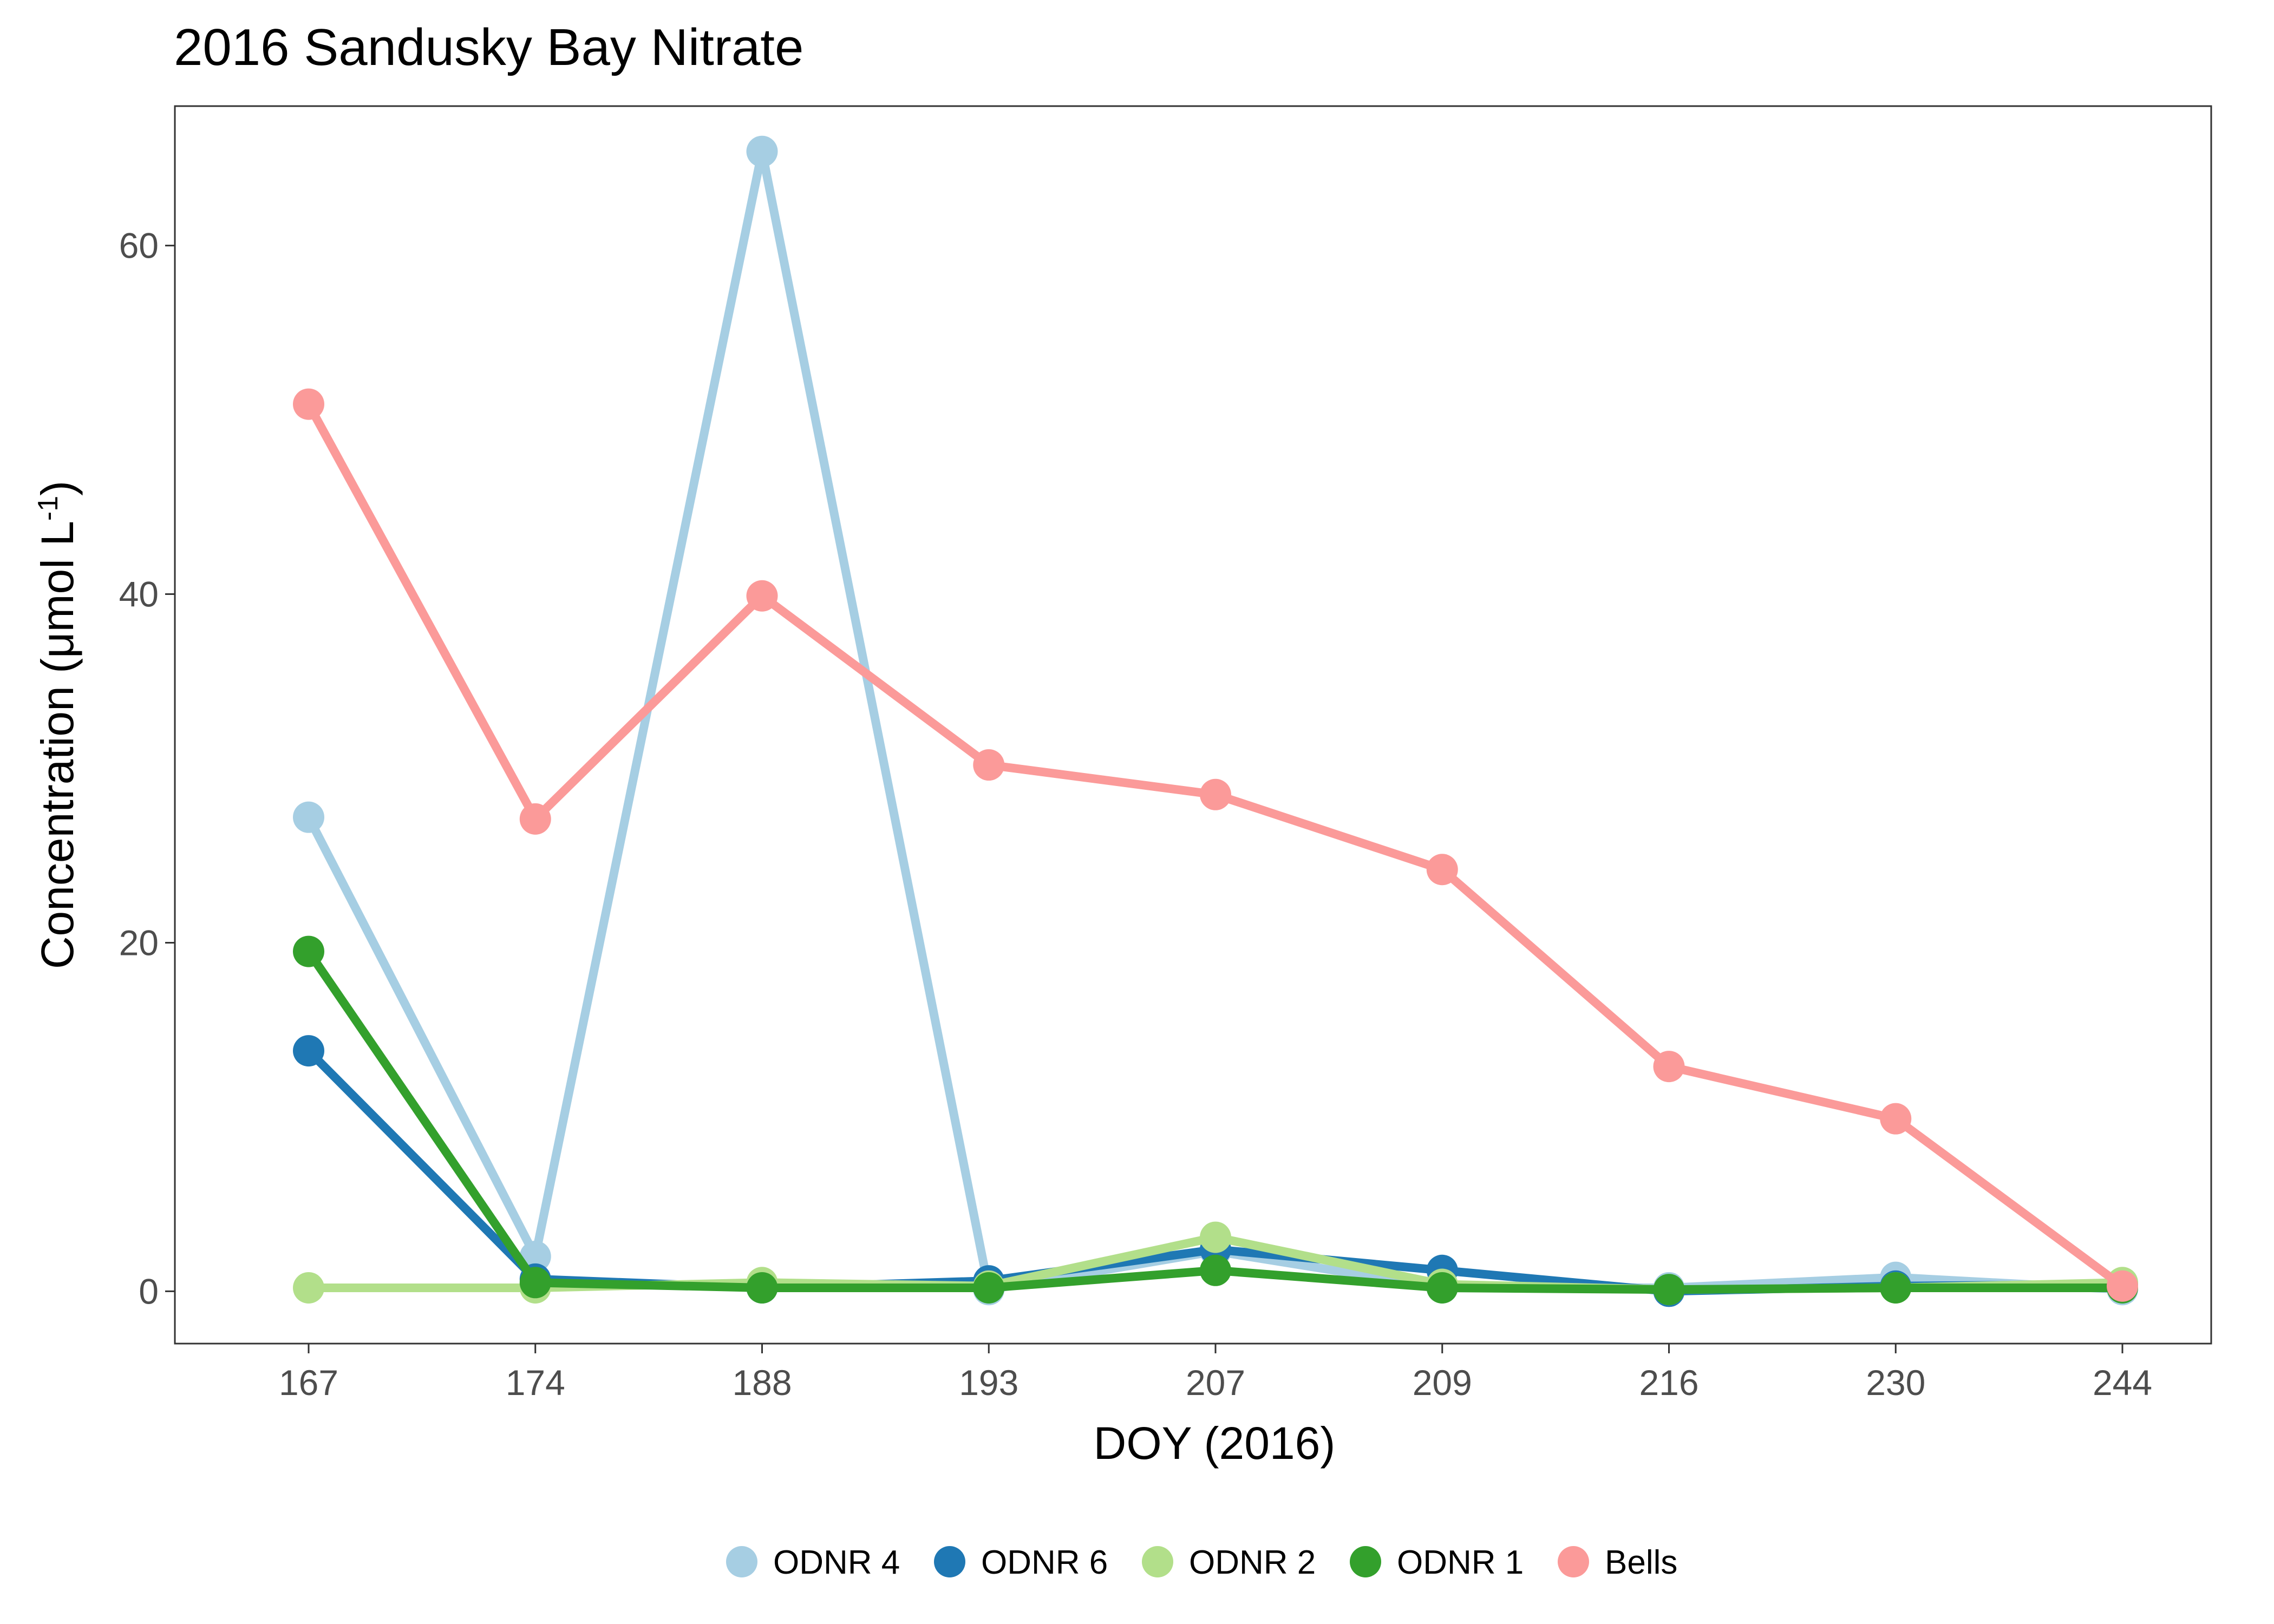 The height and width of the screenshot is (1624, 2274). I want to click on y-axis-title-main: Concentration (μmol L, so click(58, 745).